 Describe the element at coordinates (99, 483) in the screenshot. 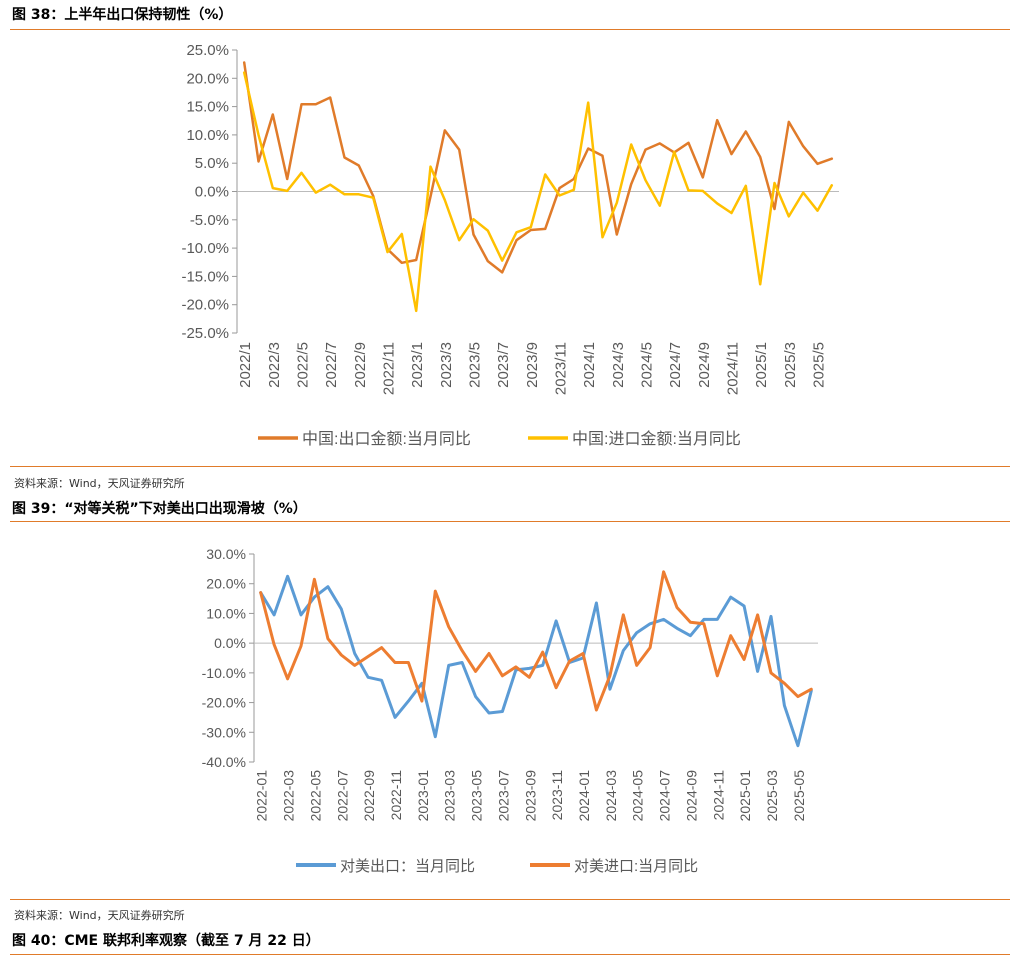

I see `figure-38-source: 资料来源：Wind，天风证券研究所` at that location.